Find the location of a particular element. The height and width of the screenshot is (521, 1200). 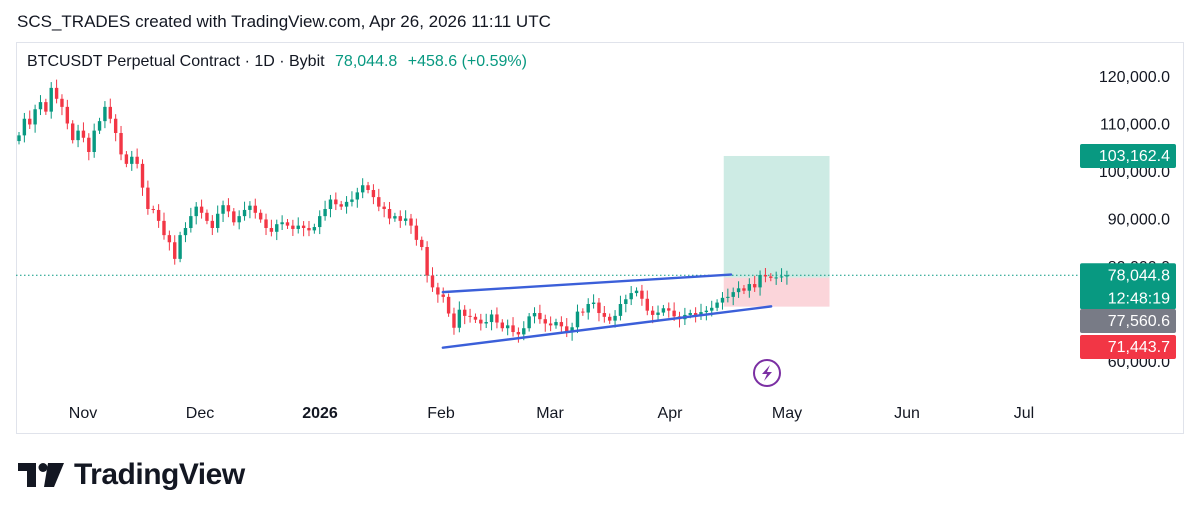

trendline-lower is located at coordinates (607, 327).